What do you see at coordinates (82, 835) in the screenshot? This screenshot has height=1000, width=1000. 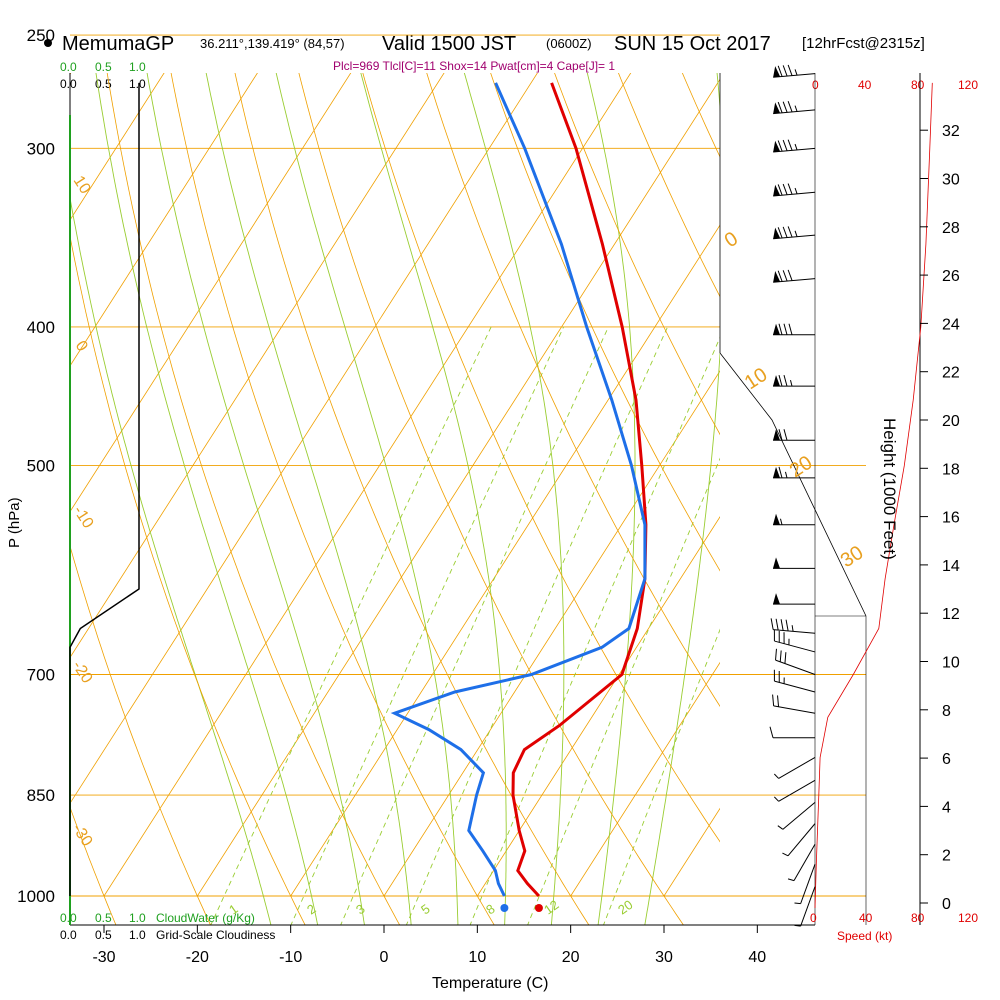 I see `isotherm-label: -30` at bounding box center [82, 835].